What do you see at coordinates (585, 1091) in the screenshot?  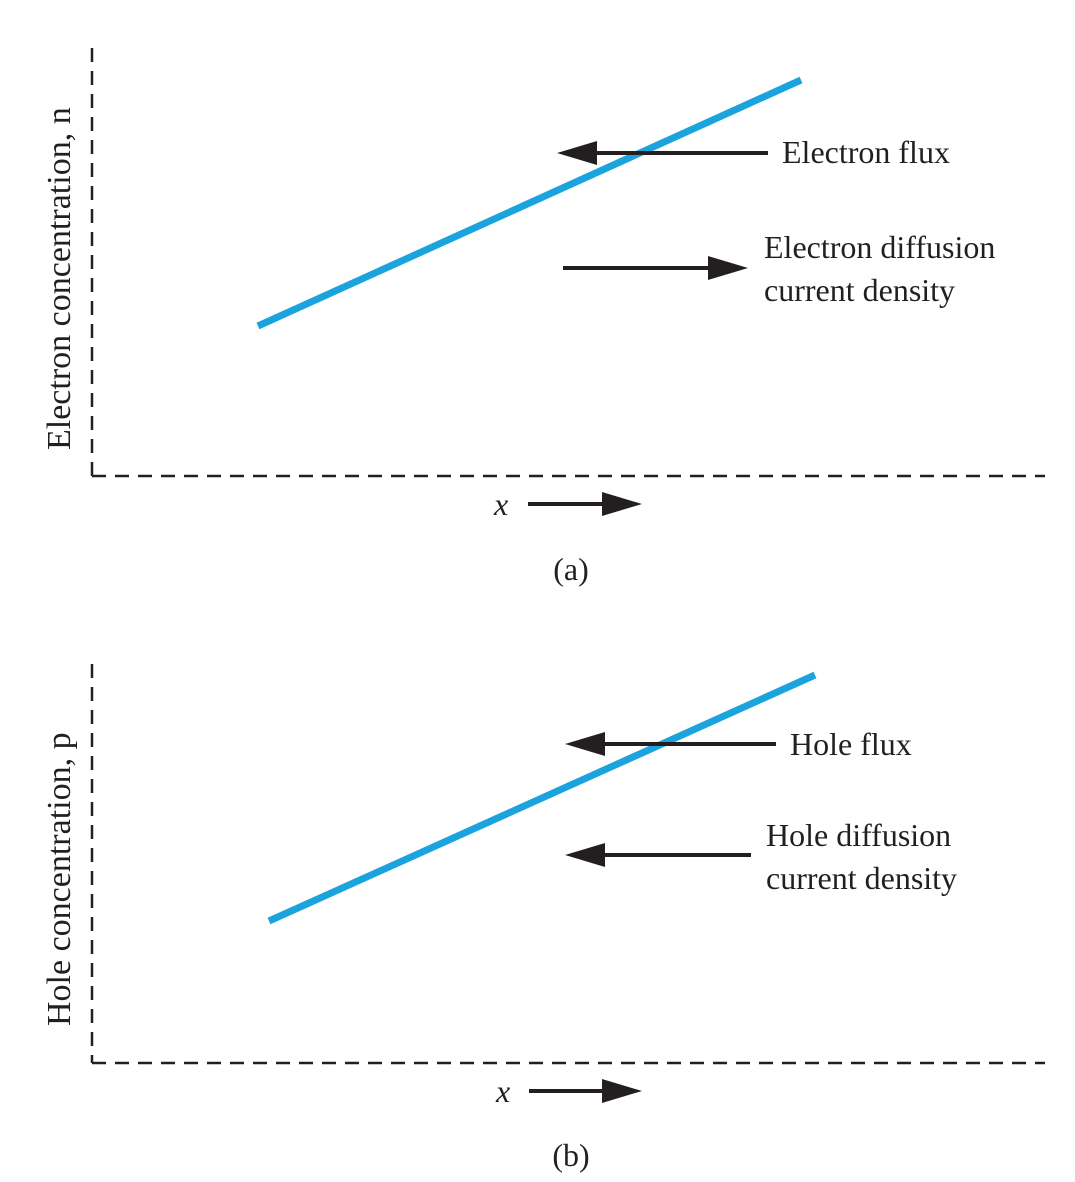 I see `panel-b-x-arrow` at bounding box center [585, 1091].